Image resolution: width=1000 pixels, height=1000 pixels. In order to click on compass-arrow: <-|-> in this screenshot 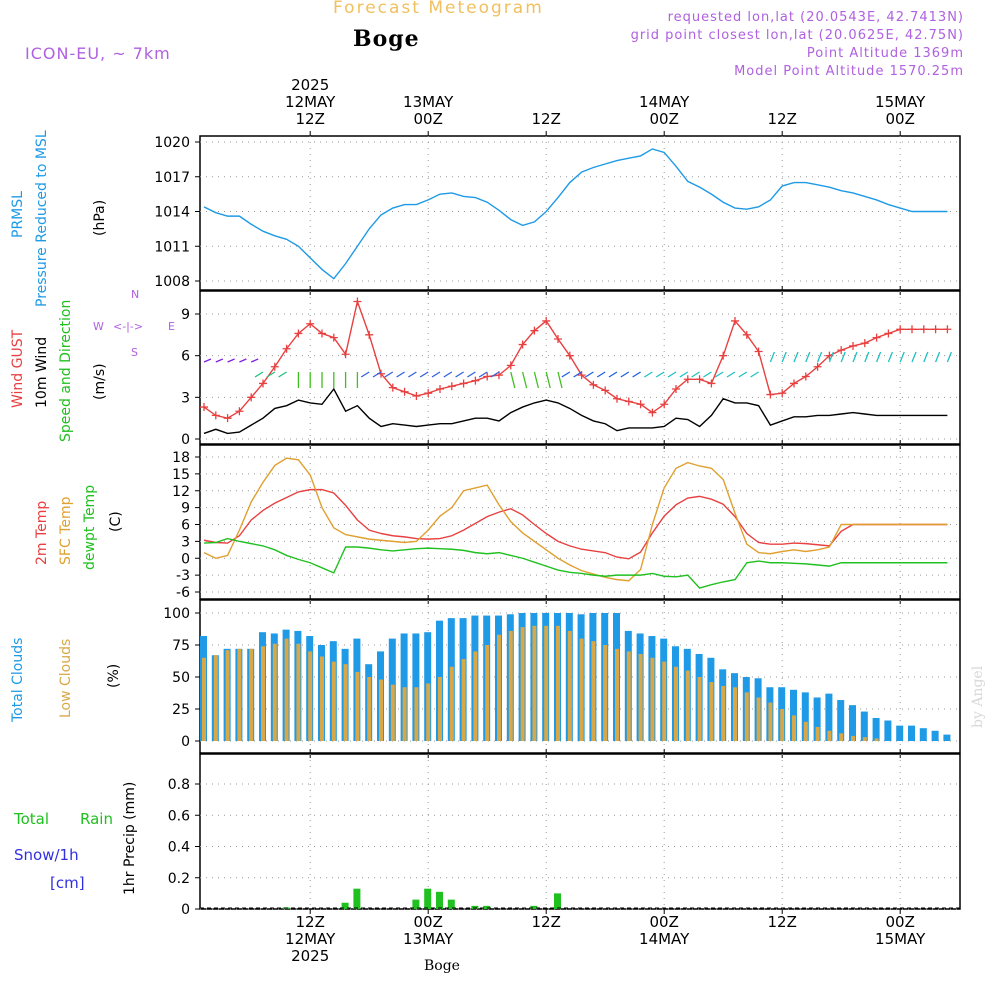, I will do `click(128, 326)`.